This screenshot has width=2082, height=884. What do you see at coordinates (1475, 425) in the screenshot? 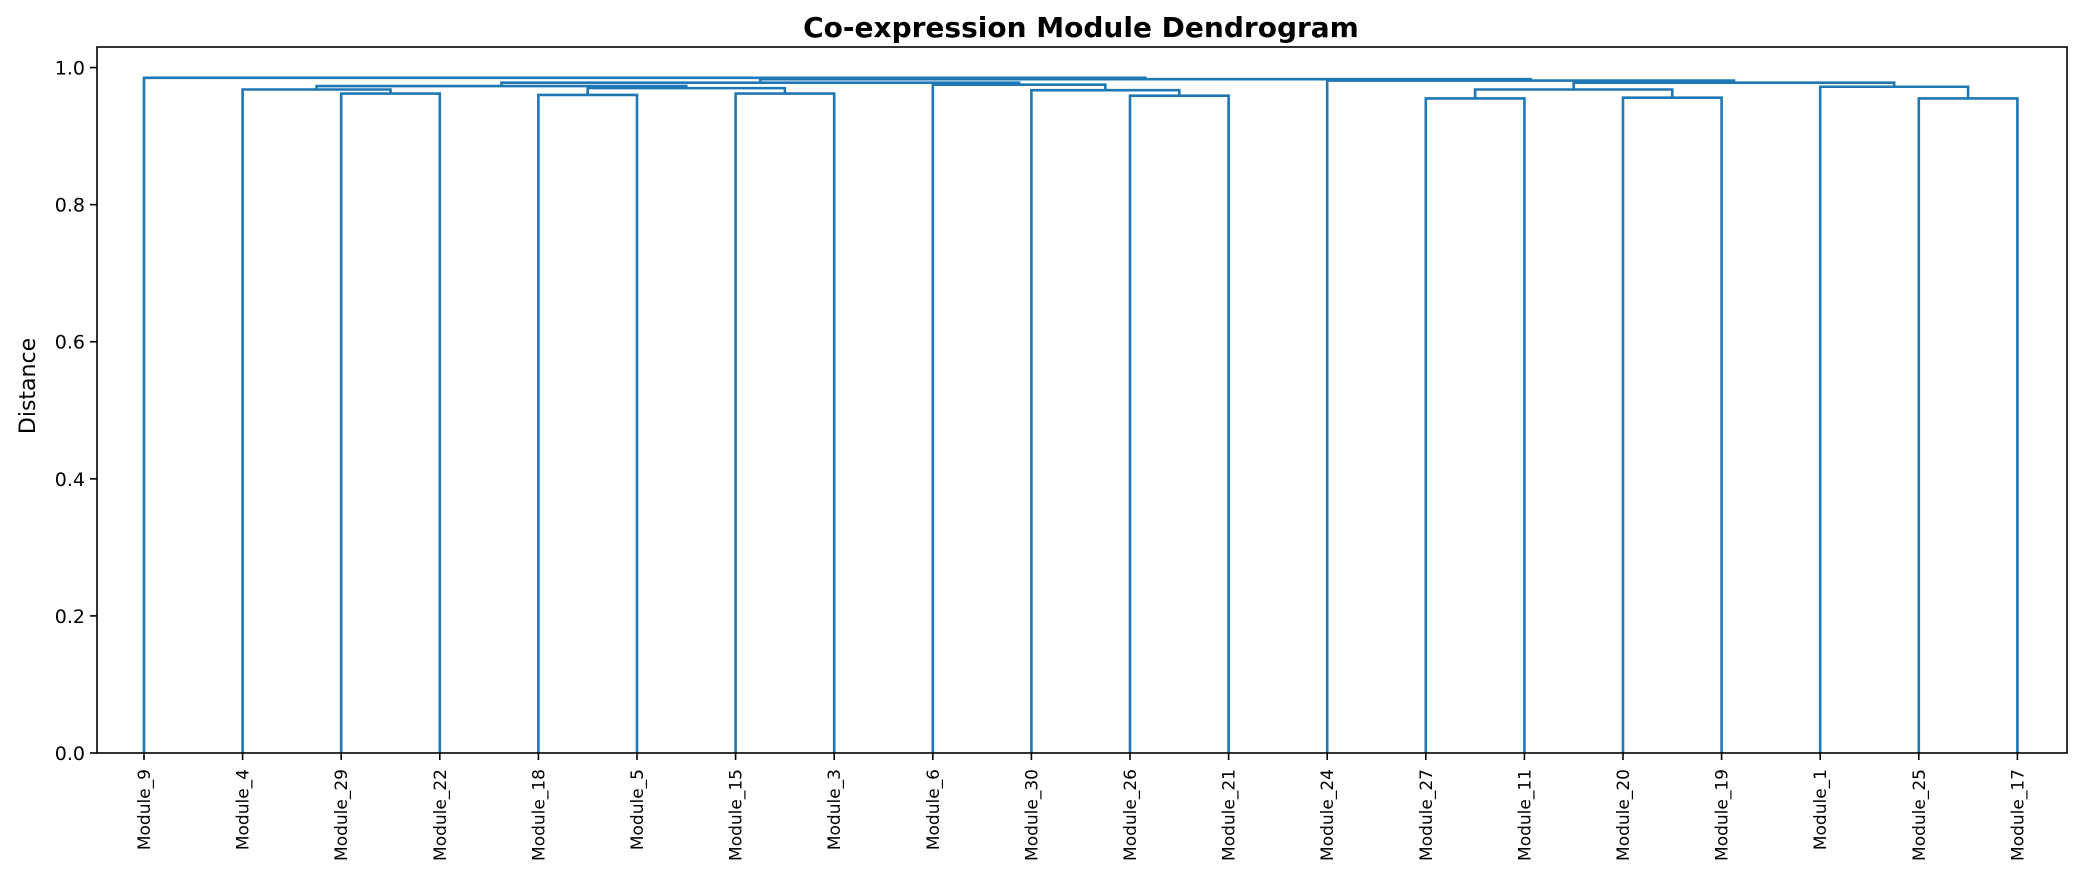
I see `dendrogram-link-K` at bounding box center [1475, 425].